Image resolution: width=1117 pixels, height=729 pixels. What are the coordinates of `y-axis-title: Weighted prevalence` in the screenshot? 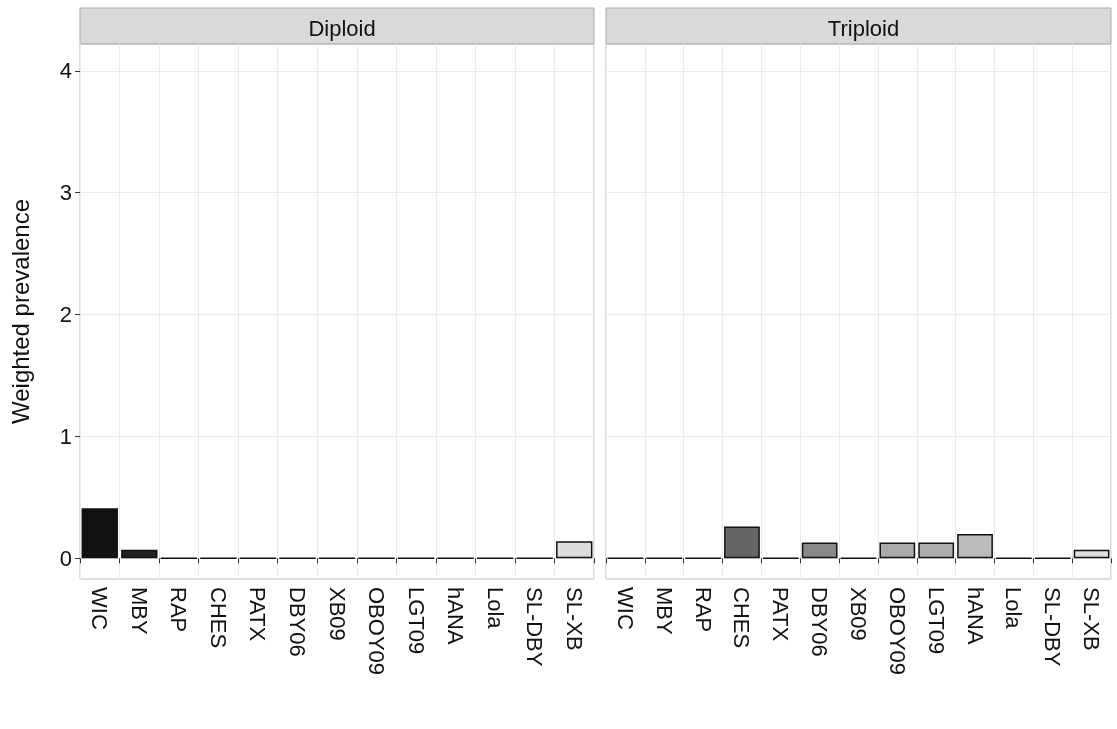 It's located at (20, 311).